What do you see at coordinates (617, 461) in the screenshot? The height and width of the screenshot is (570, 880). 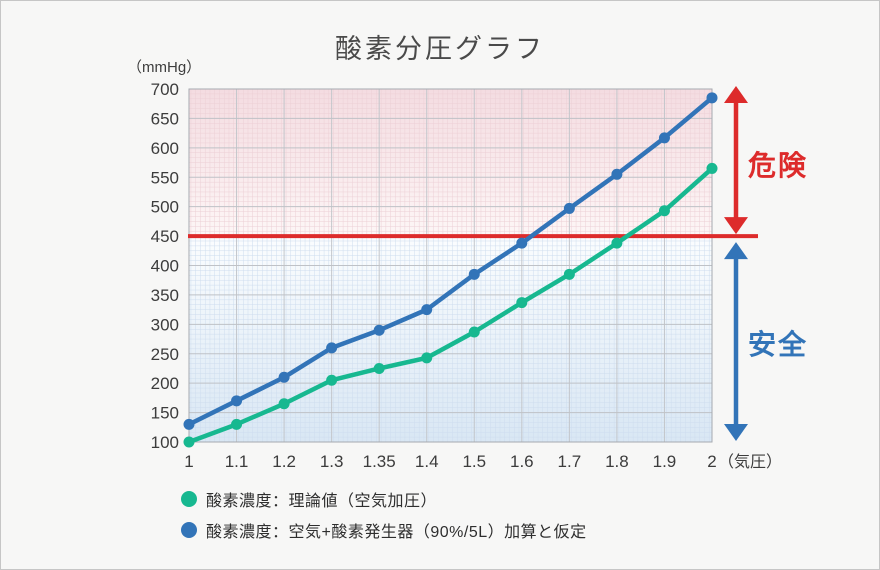 I see `x-tick-label: 1.8` at bounding box center [617, 461].